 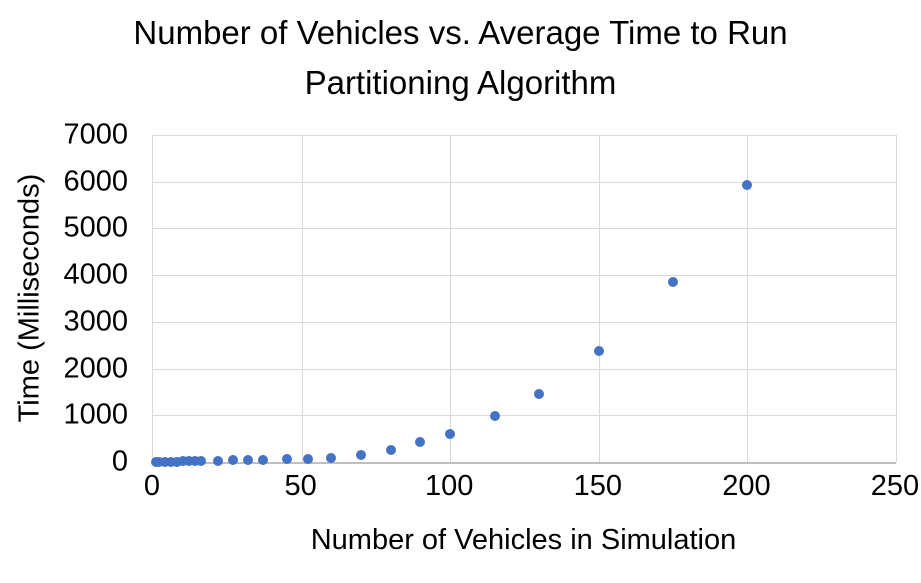 What do you see at coordinates (95, 274) in the screenshot?
I see `y-tick-label: 4000` at bounding box center [95, 274].